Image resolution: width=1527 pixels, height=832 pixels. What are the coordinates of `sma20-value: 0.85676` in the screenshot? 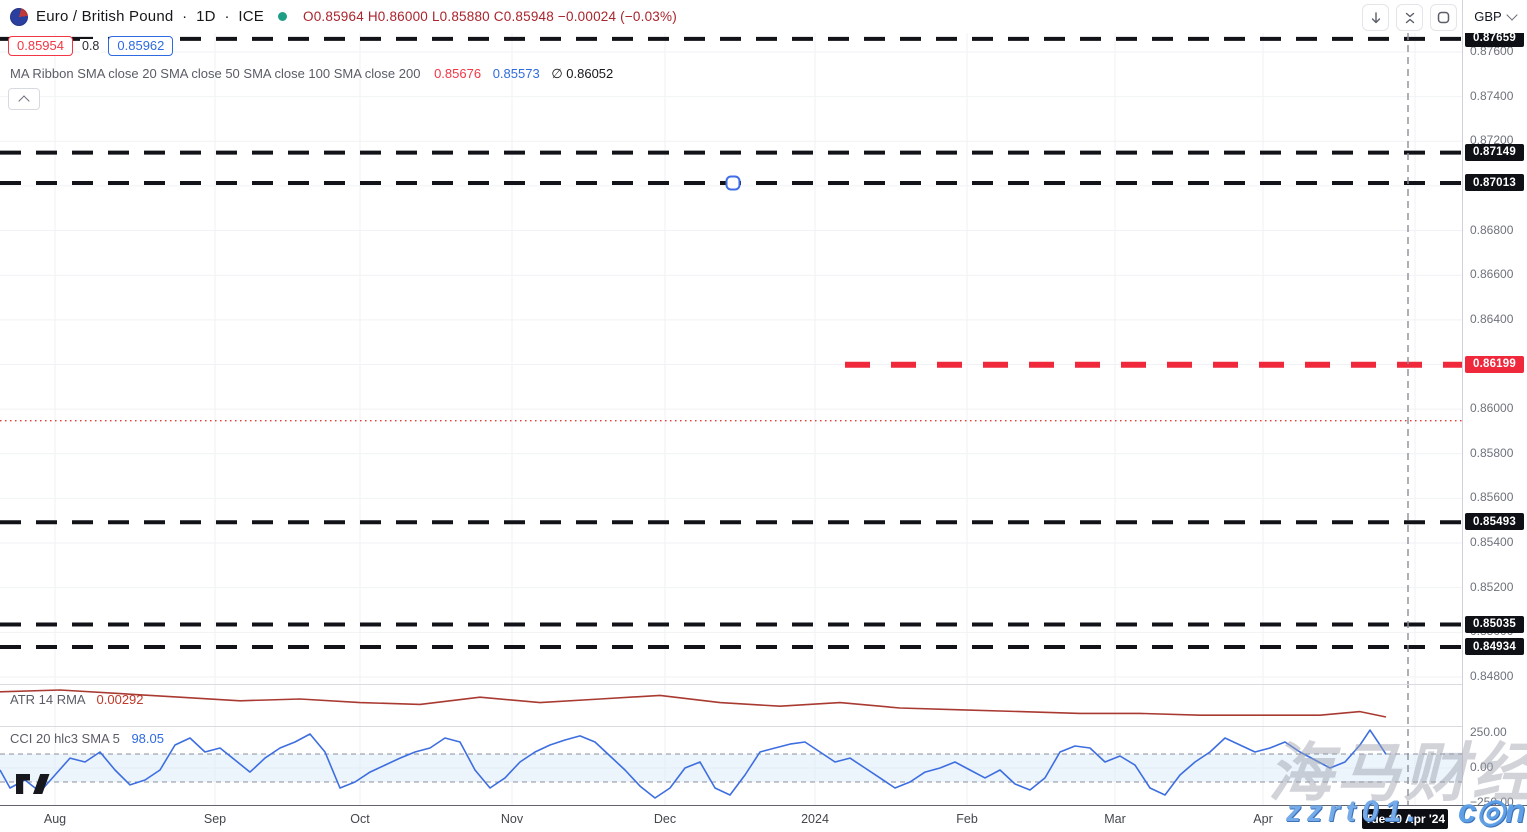 It's located at (458, 73).